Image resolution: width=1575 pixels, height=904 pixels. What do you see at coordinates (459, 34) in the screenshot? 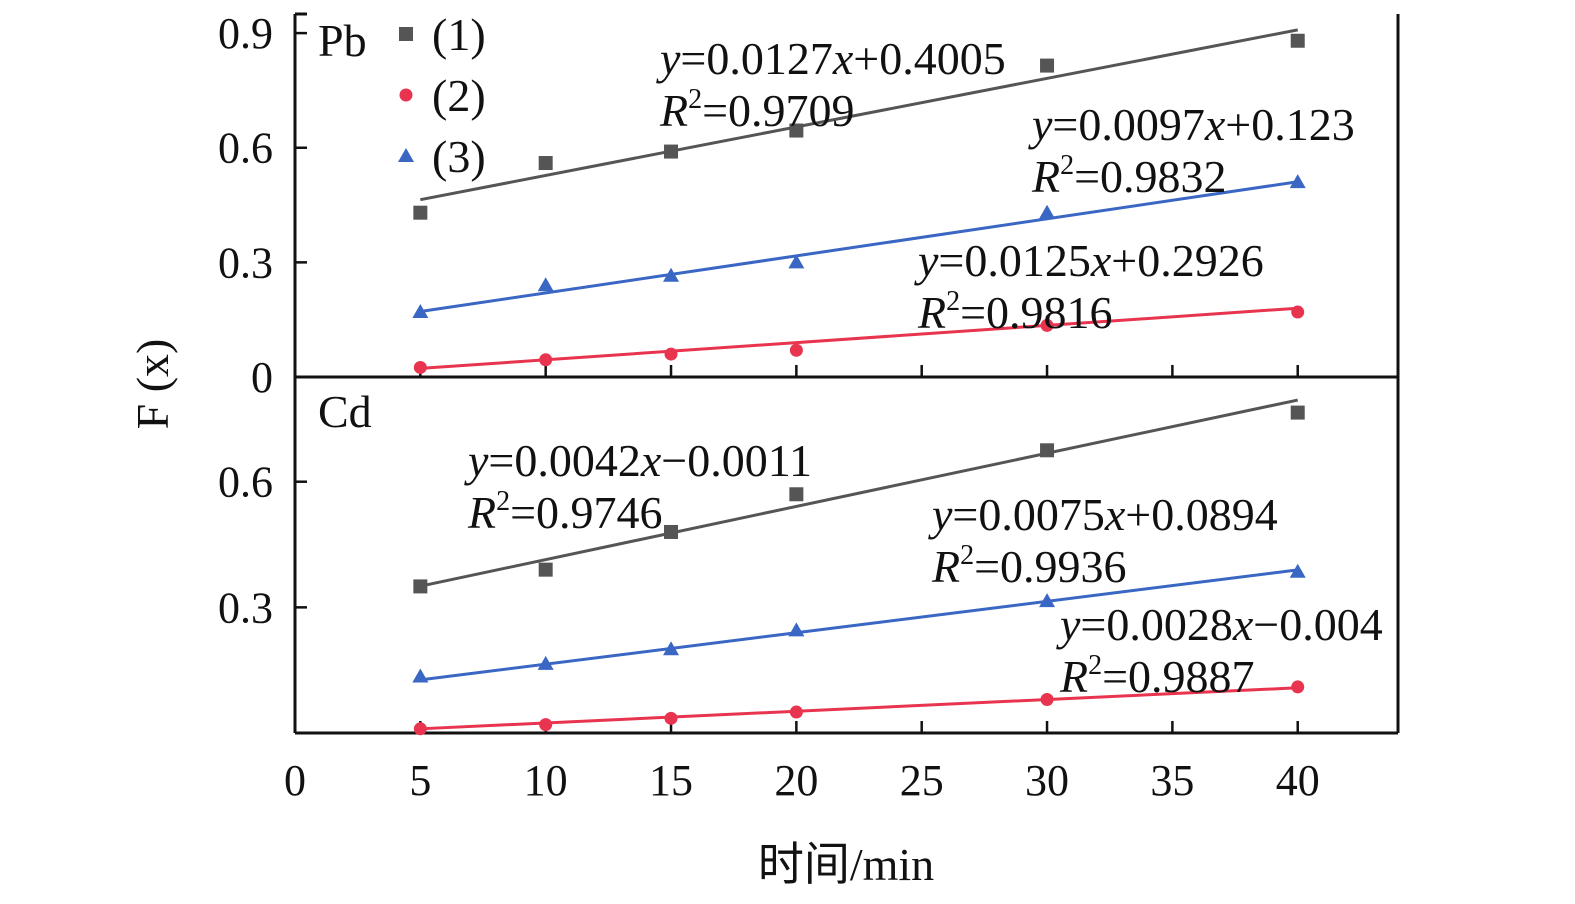
I see `legend-label: (1)` at bounding box center [459, 34].